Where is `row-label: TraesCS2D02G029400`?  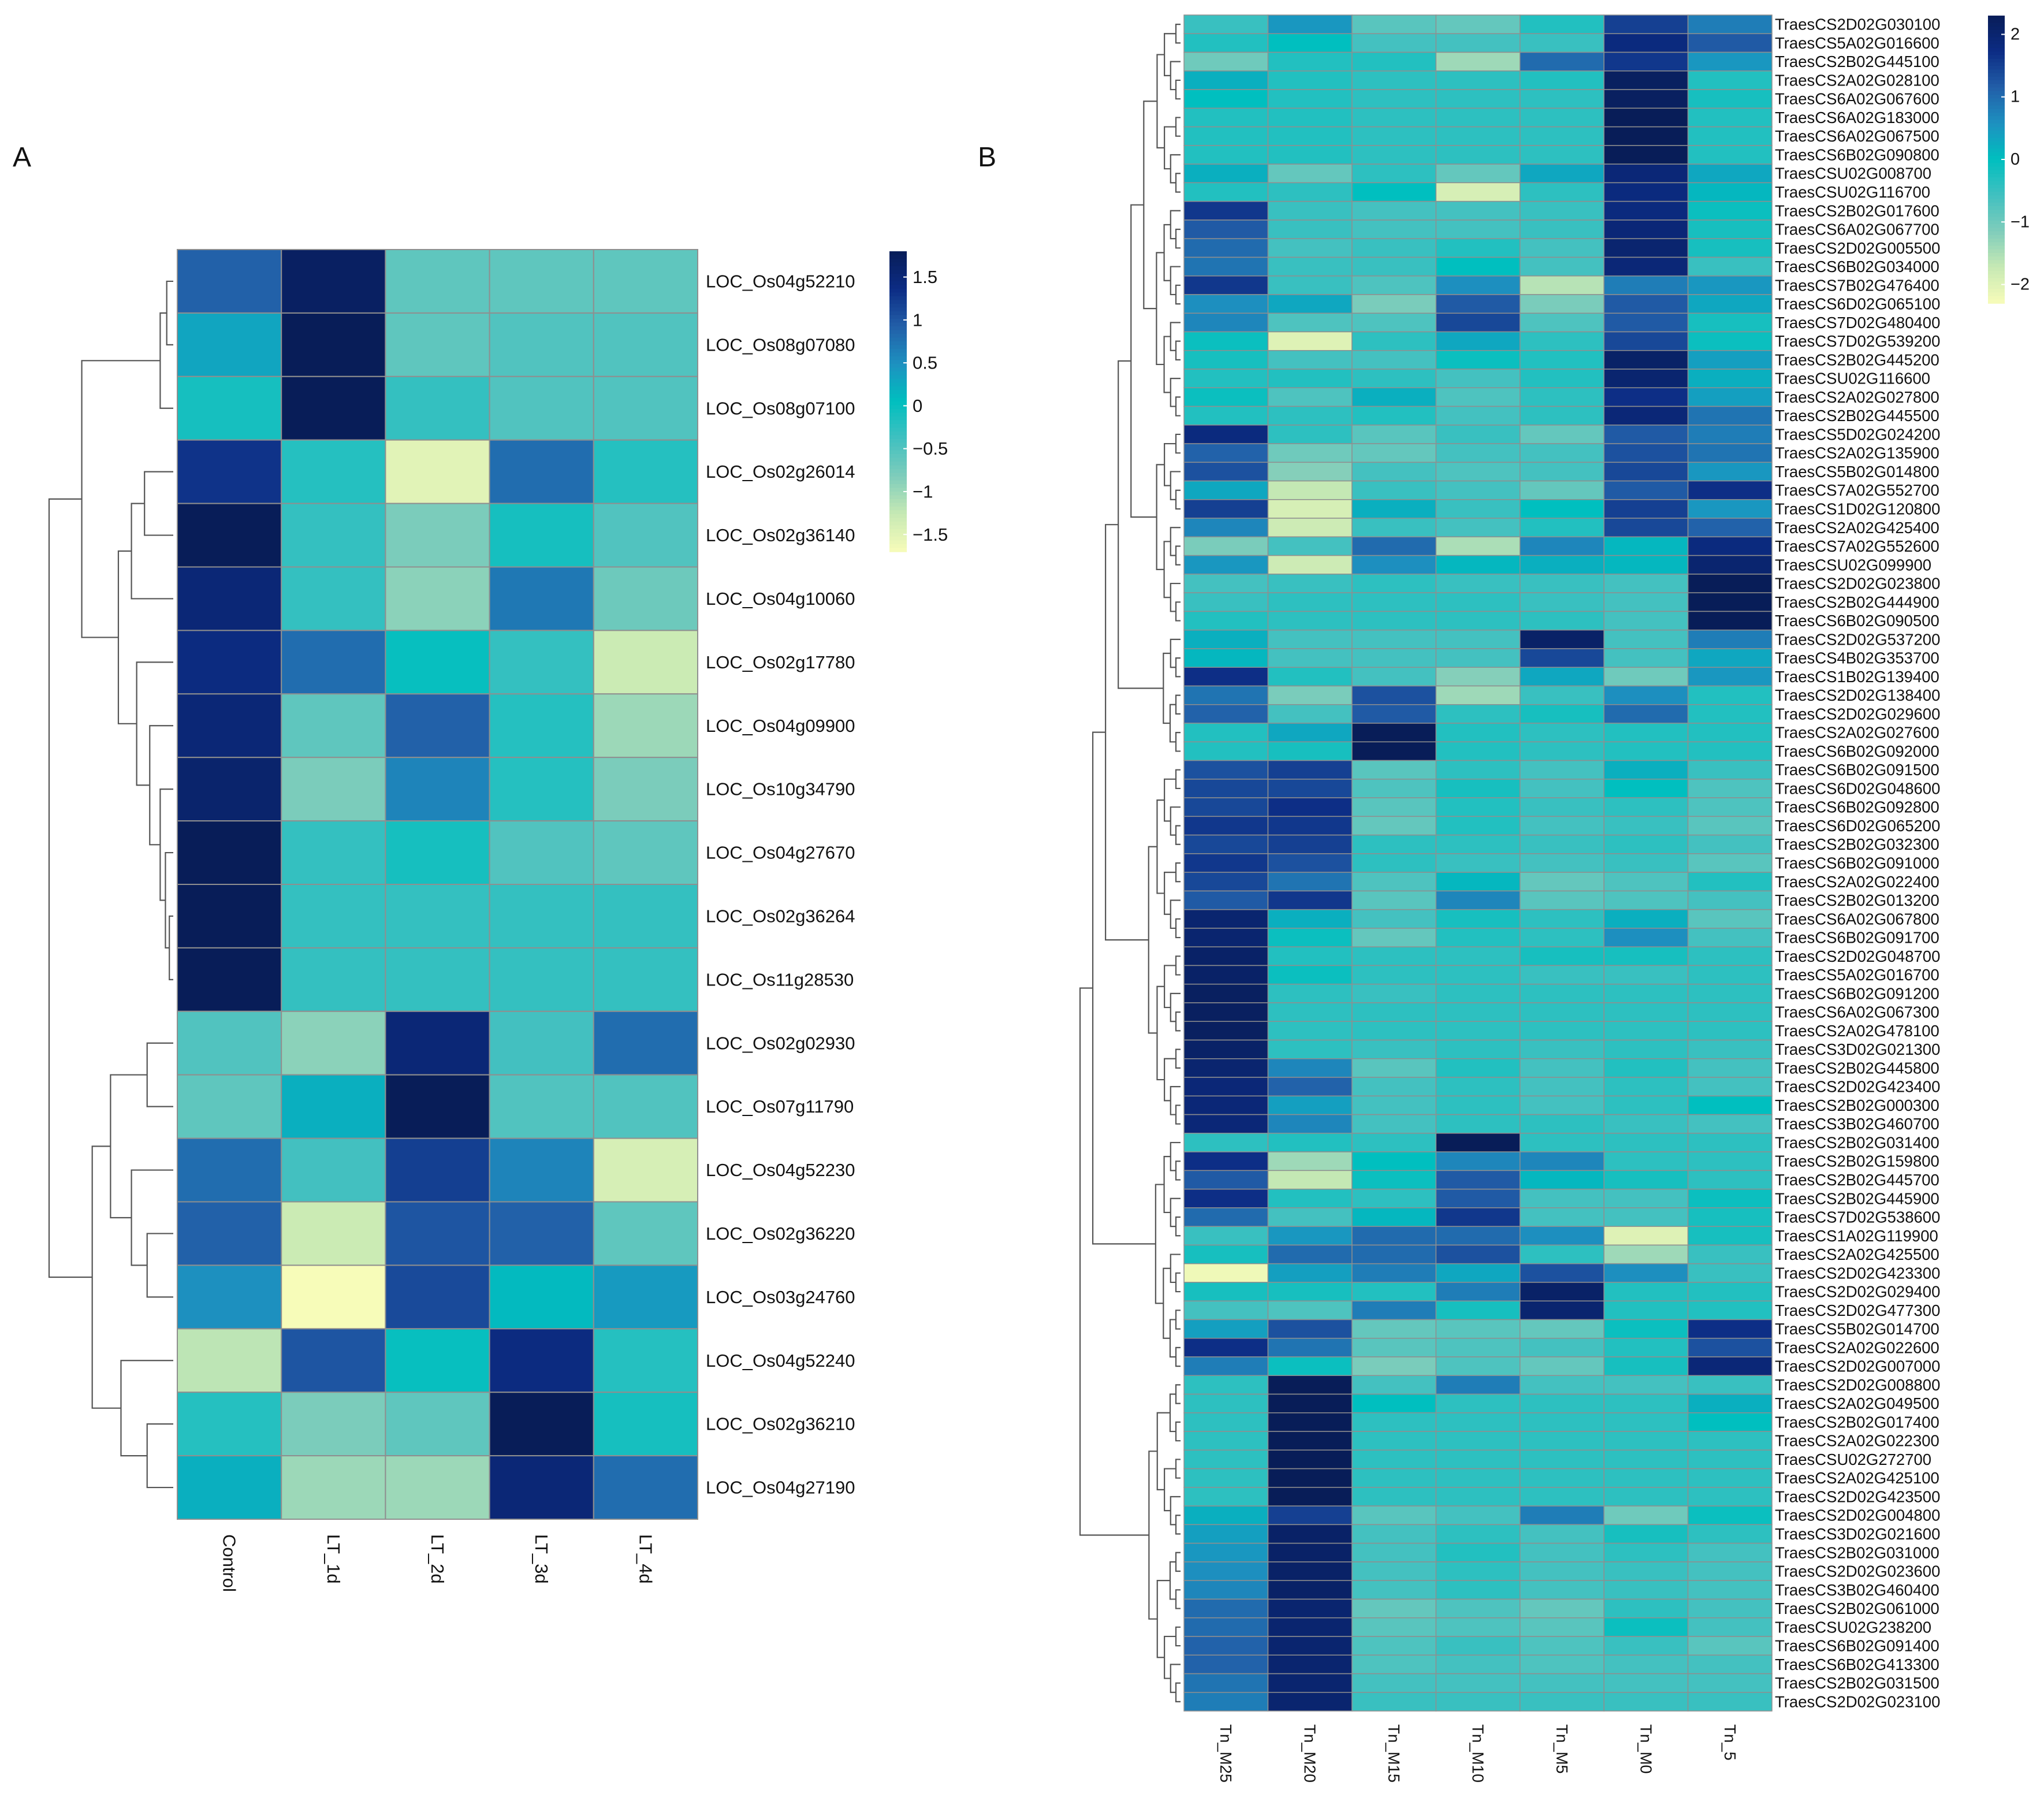 row-label: TraesCS2D02G029400 is located at coordinates (1858, 1292).